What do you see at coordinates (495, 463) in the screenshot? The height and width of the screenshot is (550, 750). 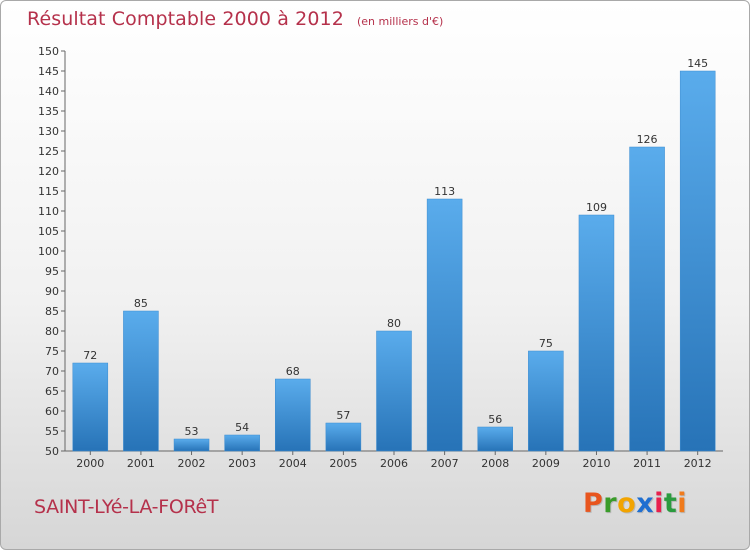 I see `x-tick-label-2008: 2008` at bounding box center [495, 463].